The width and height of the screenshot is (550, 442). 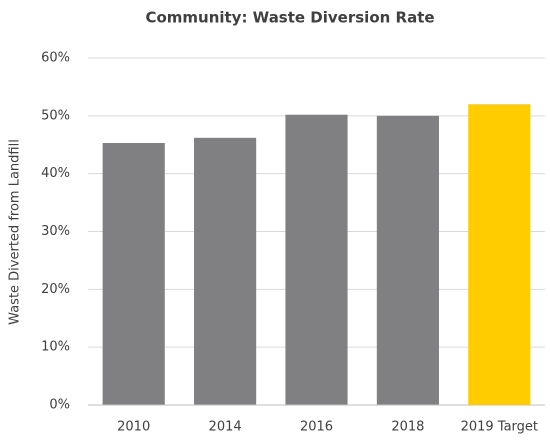 I want to click on chart-title: Community: Waste Diversion Rate, so click(x=289, y=18).